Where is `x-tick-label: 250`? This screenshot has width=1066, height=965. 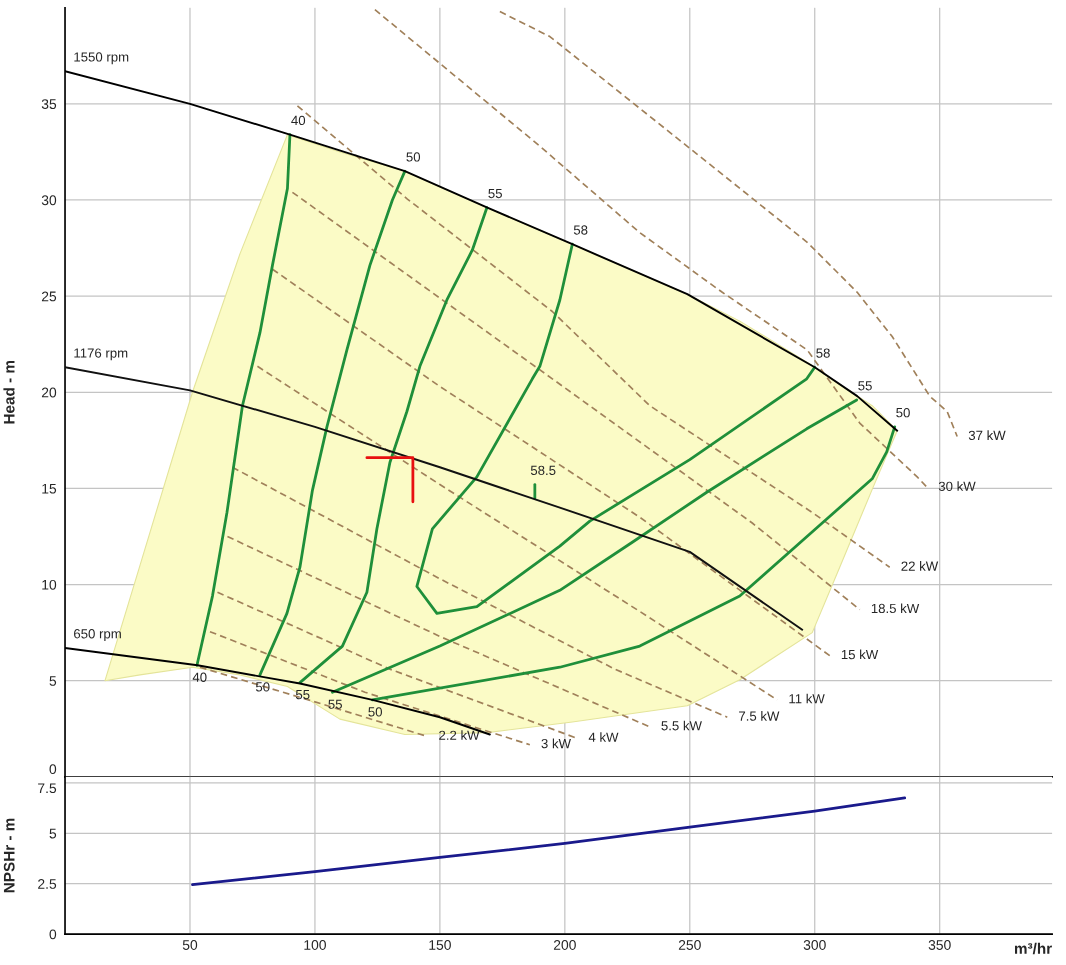 x-tick-label: 250 is located at coordinates (689, 945).